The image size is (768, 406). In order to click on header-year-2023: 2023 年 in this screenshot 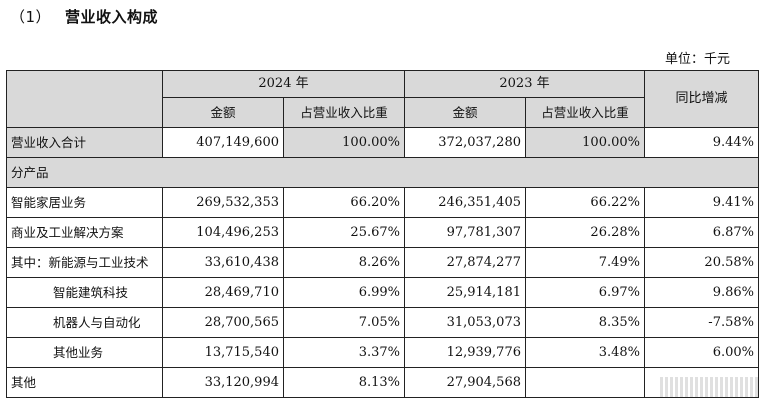, I will do `click(524, 84)`.